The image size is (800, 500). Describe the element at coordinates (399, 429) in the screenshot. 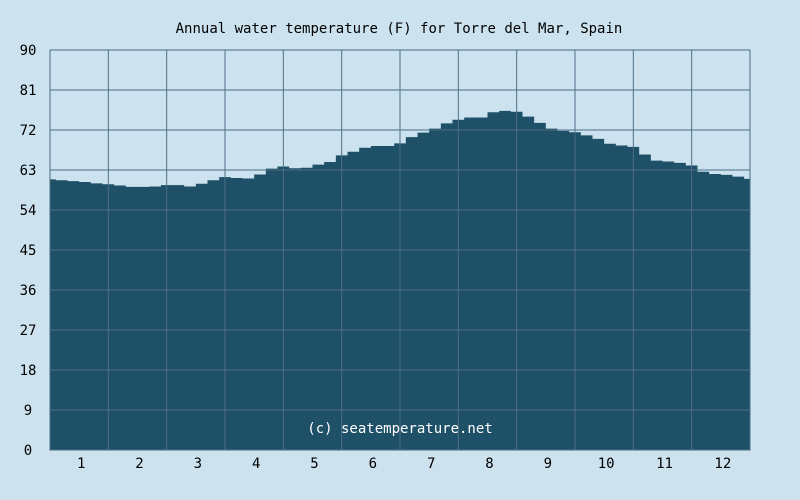

I see `copyright-watermark: (c) seatemperature.net` at that location.